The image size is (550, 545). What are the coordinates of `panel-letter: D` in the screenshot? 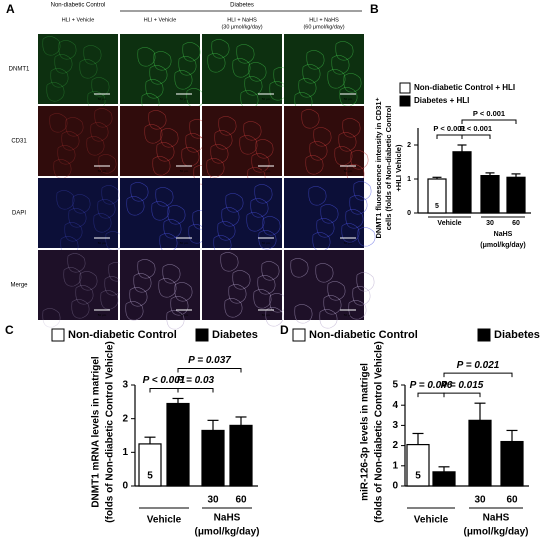 It's located at (284, 330).